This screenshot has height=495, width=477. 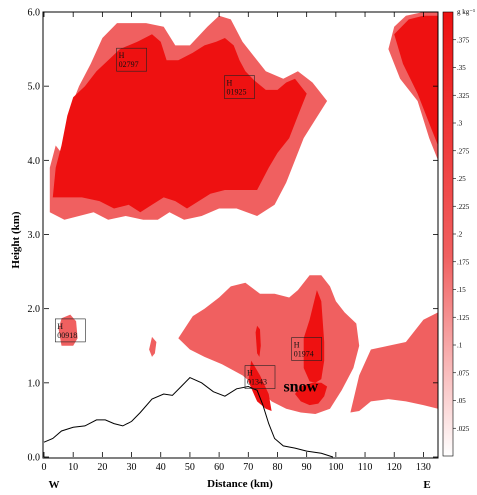 What do you see at coordinates (44, 467) in the screenshot?
I see `x-tick-label: 0` at bounding box center [44, 467].